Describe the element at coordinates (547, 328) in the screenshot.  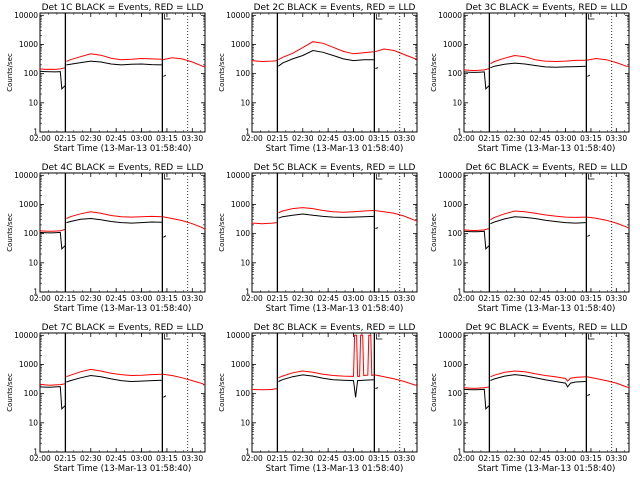
I see `panel-title: Det 9C BLACK = Events, RED = LLD` at that location.